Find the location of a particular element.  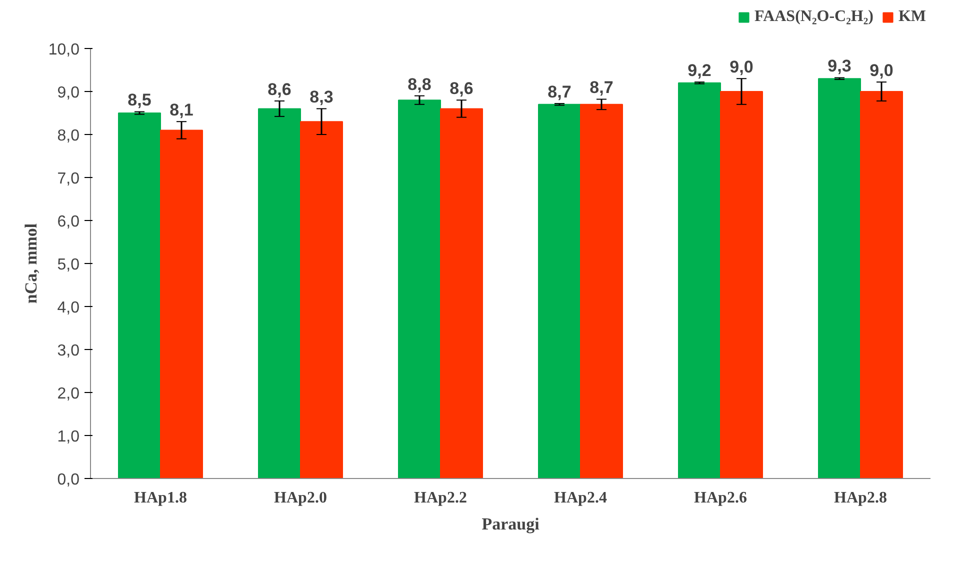

data-label: 8,3 is located at coordinates (322, 97).